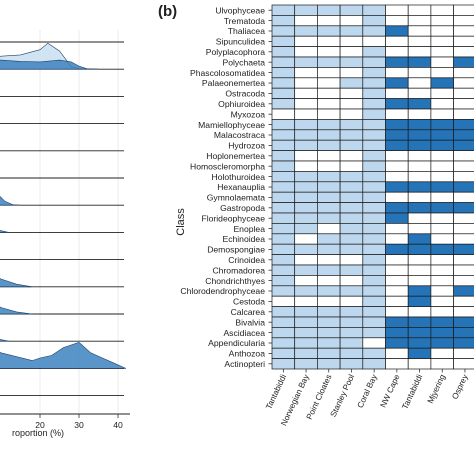 This screenshot has height=474, width=474. What do you see at coordinates (243, 239) in the screenshot?
I see `row-label: Echinoidea` at bounding box center [243, 239].